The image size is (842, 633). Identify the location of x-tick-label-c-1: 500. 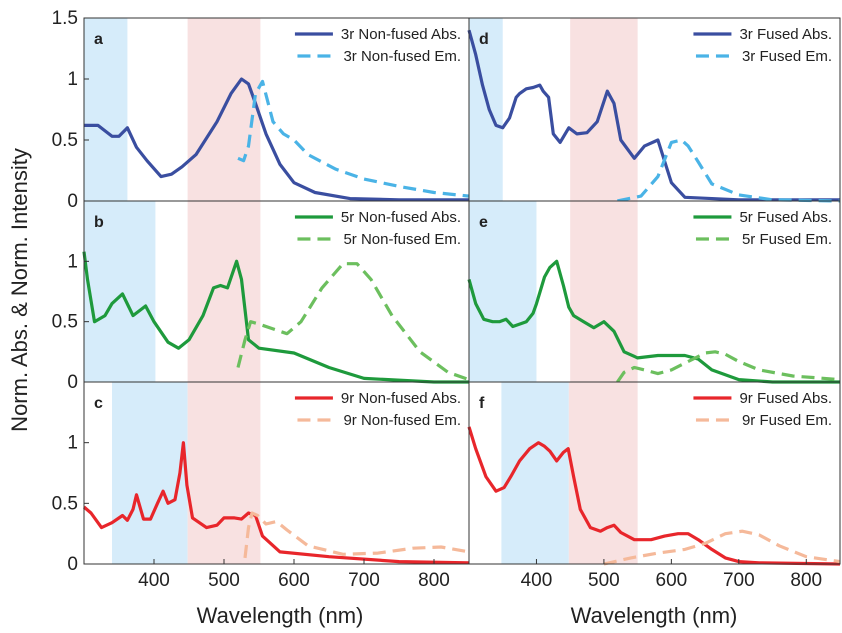
(224, 580).